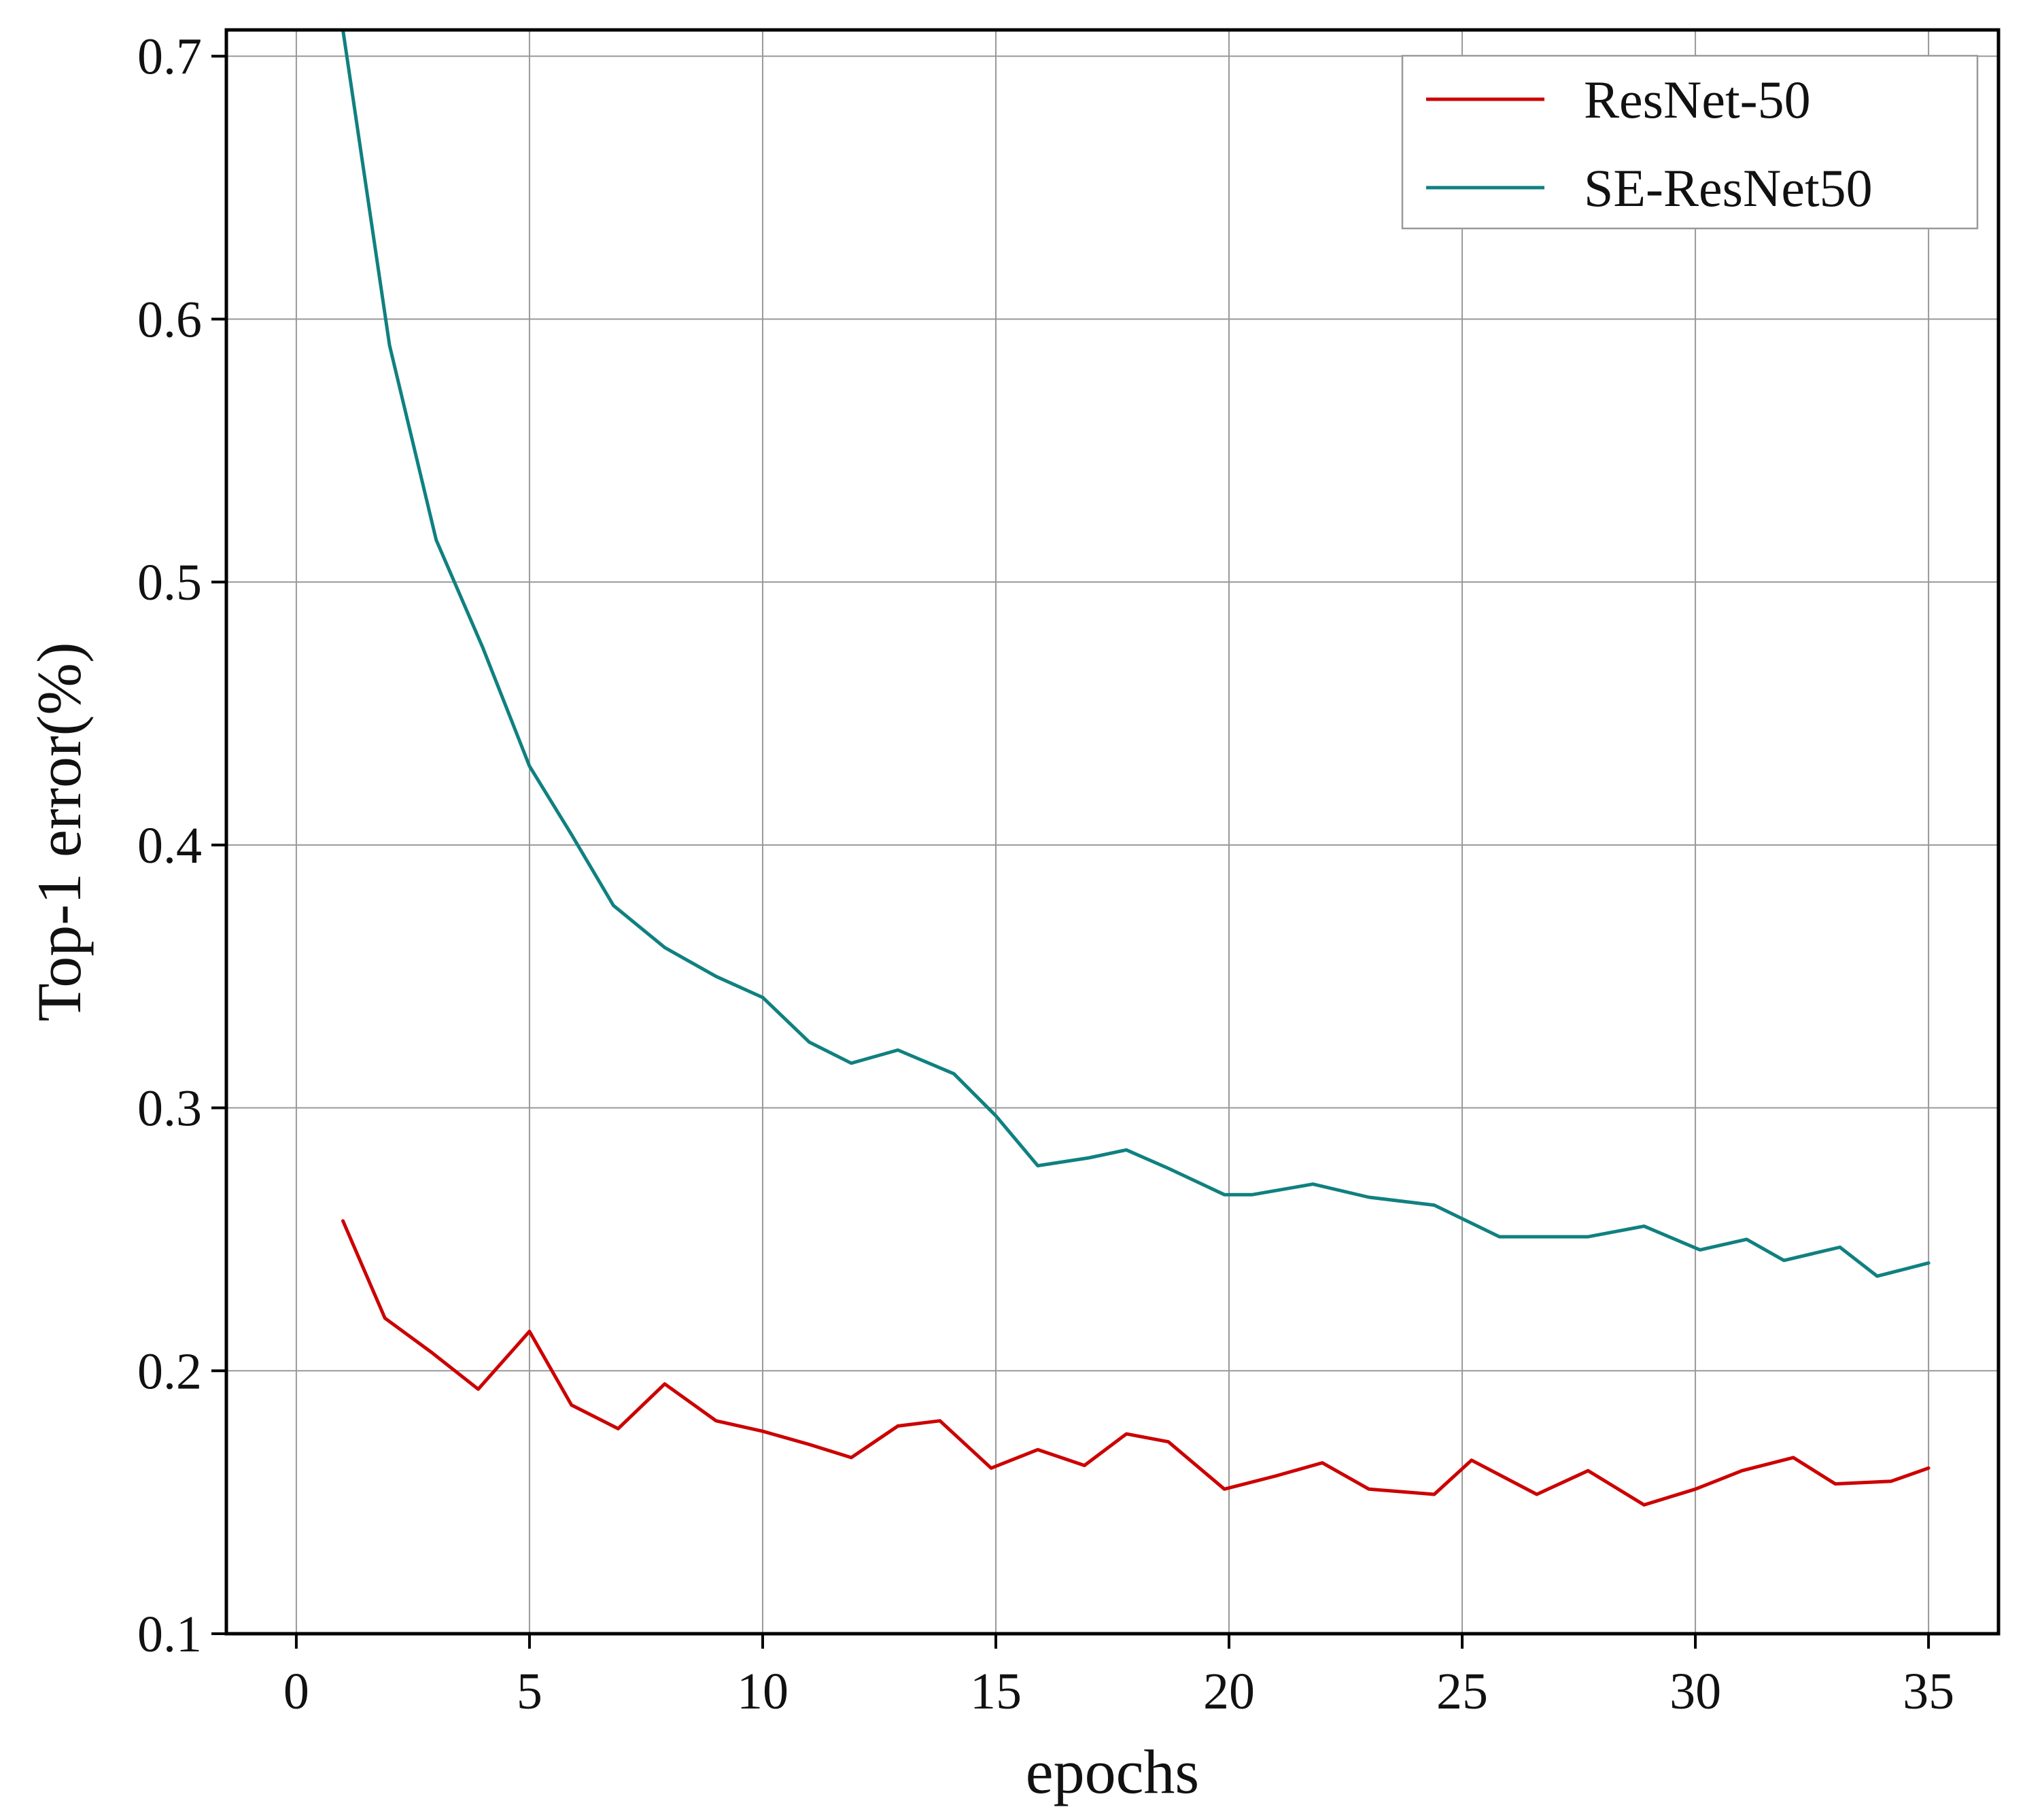 This screenshot has height=1820, width=2025. Describe the element at coordinates (1928, 1691) in the screenshot. I see `x-tick-label: 35` at that location.